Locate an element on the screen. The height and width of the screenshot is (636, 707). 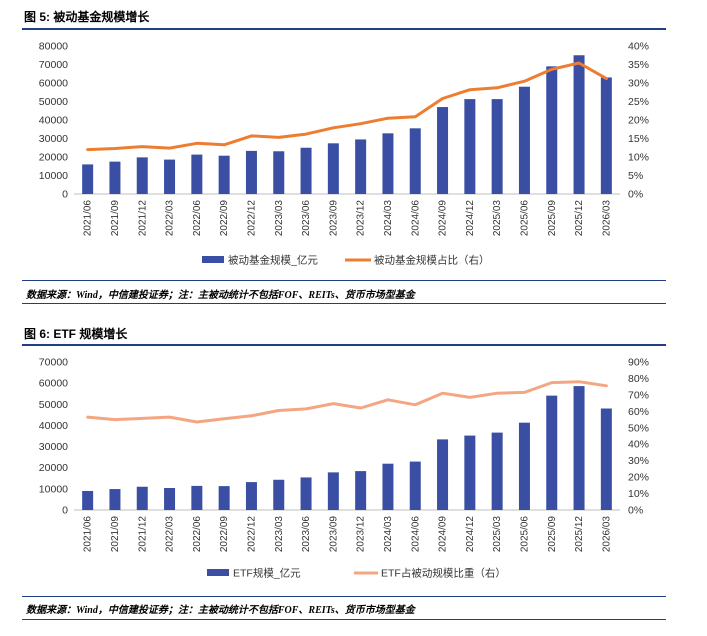
y-left-tick-label: 30000 is located at coordinates (53, 139).